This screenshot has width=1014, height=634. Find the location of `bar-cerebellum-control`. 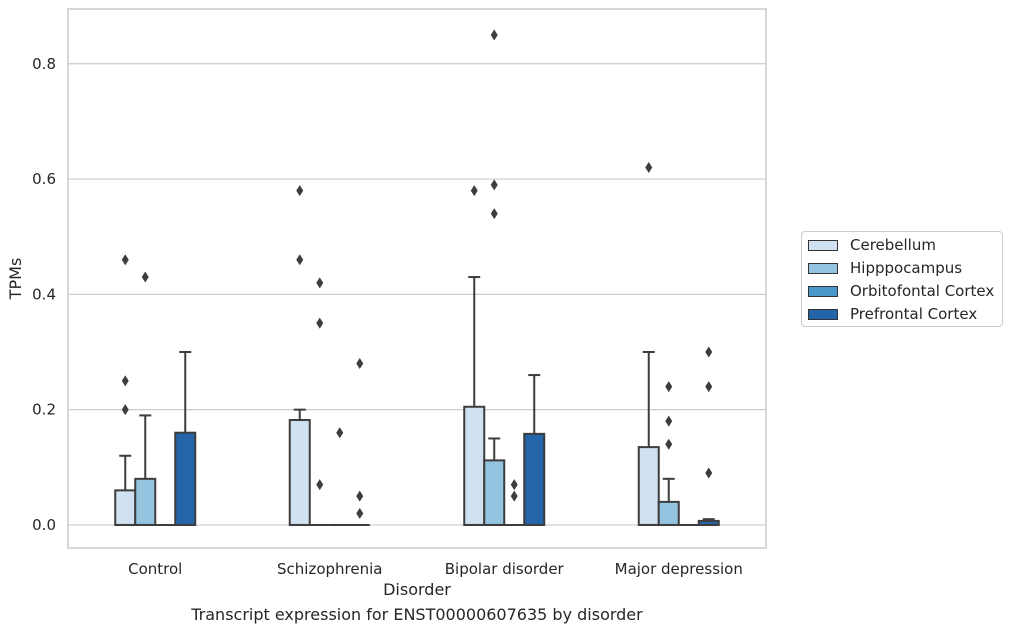

bar-cerebellum-control is located at coordinates (125, 507).